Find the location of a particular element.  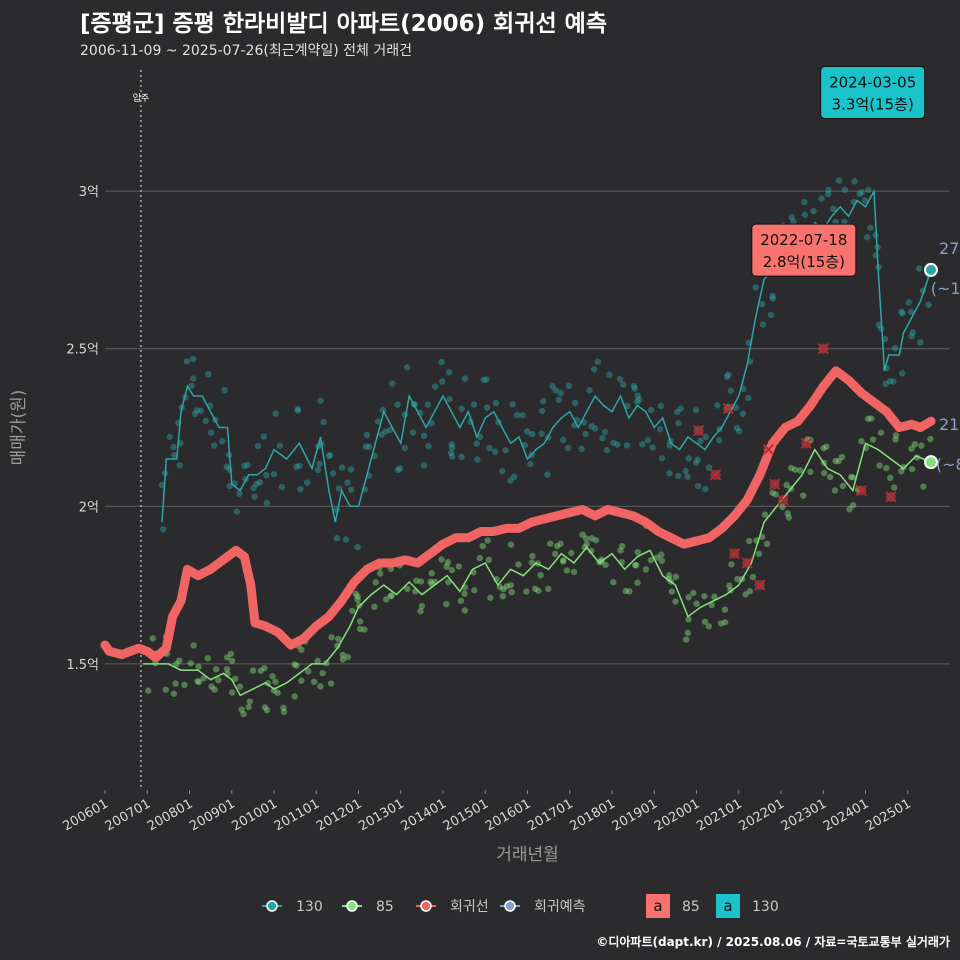

endpoint-value-130: 27,500 is located at coordinates (949, 248).